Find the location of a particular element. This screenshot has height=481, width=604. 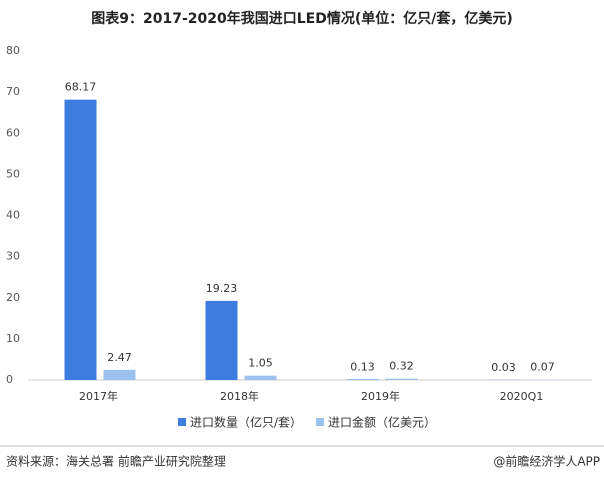

x-tick-label: 2017年 is located at coordinates (98, 396).